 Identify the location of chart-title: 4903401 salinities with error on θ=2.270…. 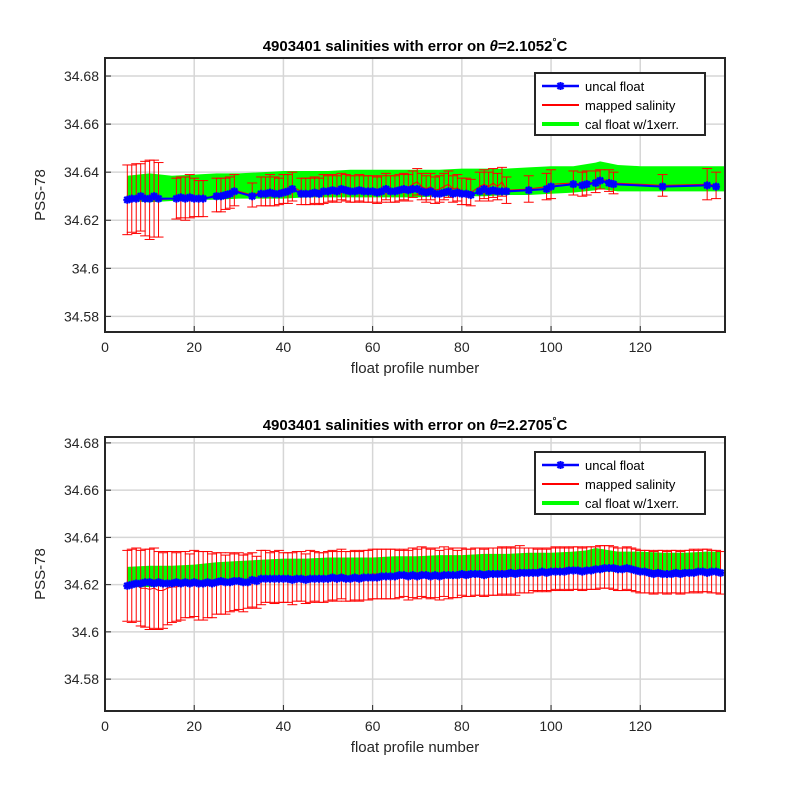
(415, 425).